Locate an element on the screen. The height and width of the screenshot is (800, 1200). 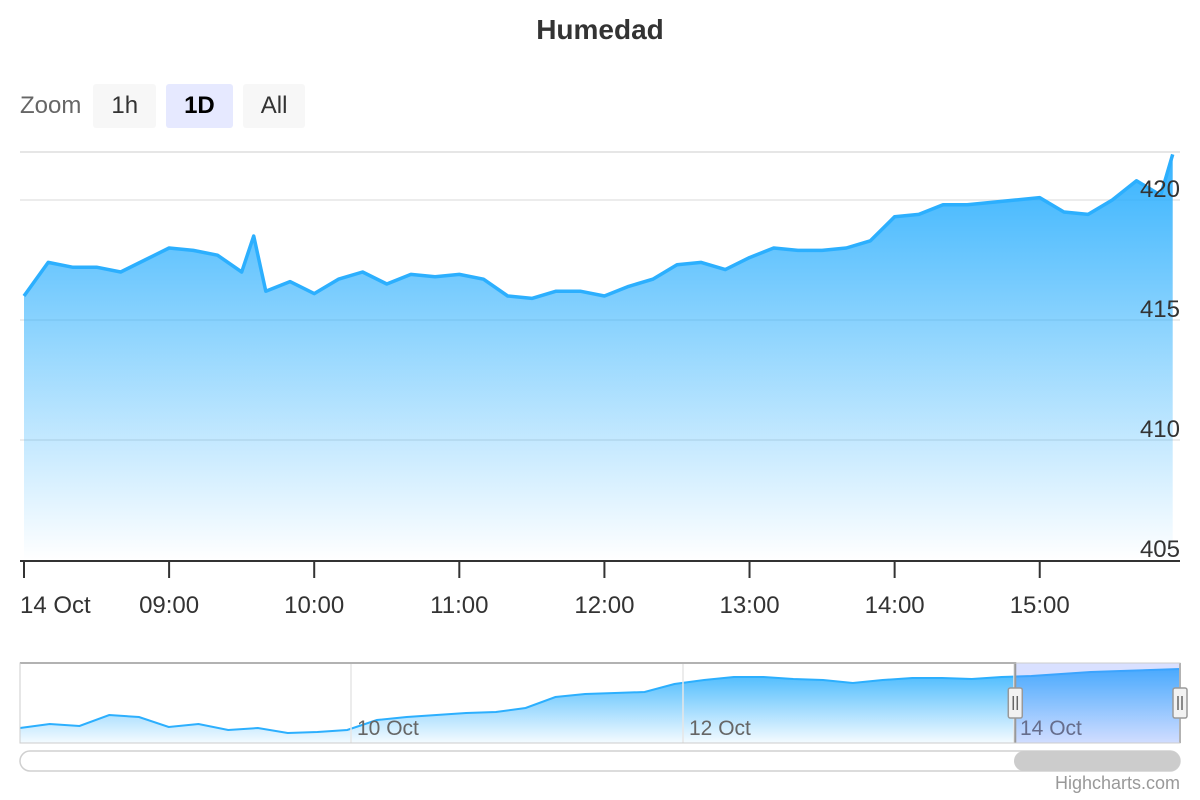
navigator-line is located at coordinates (600, 701).